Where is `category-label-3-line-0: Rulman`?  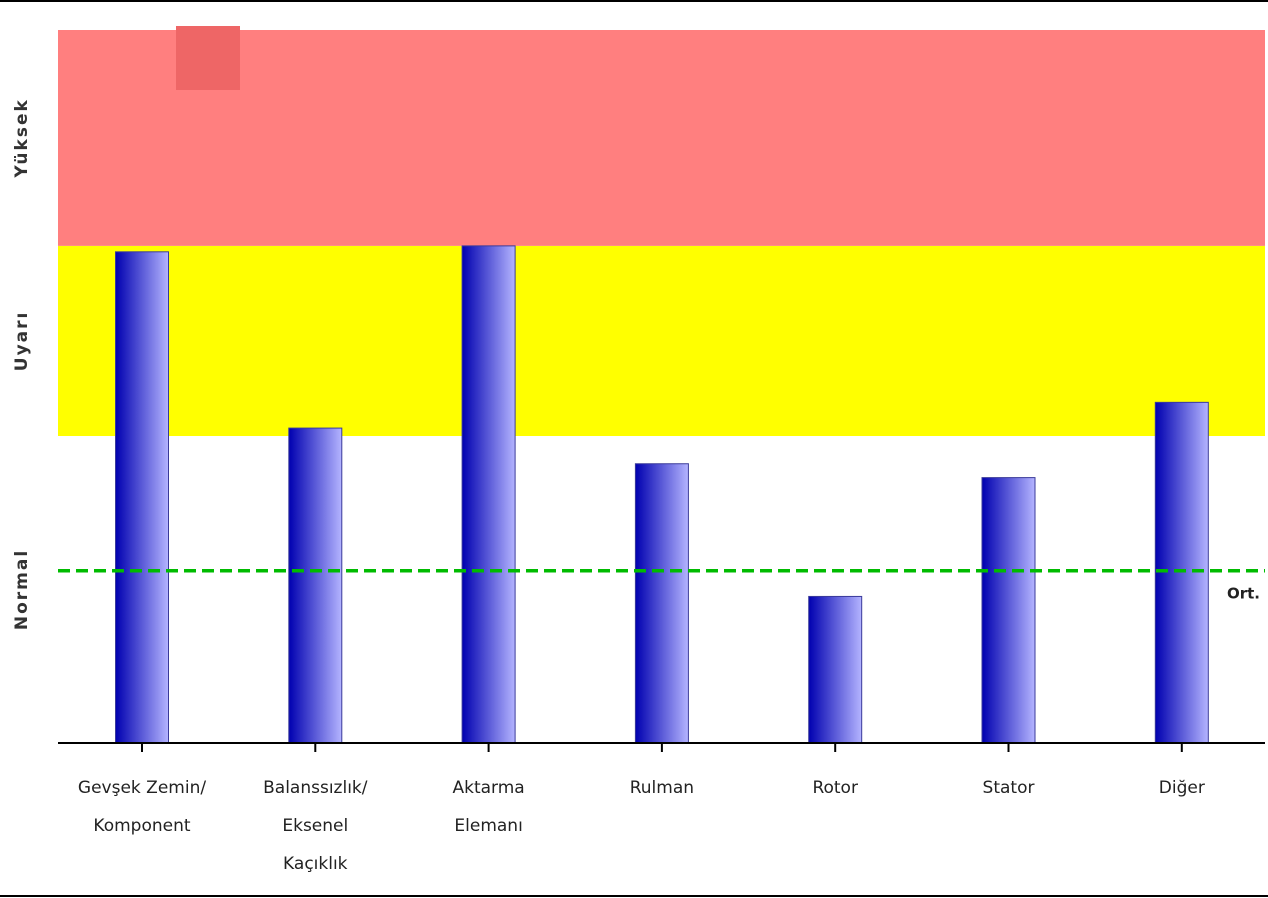
category-label-3-line-0: Rulman is located at coordinates (662, 788).